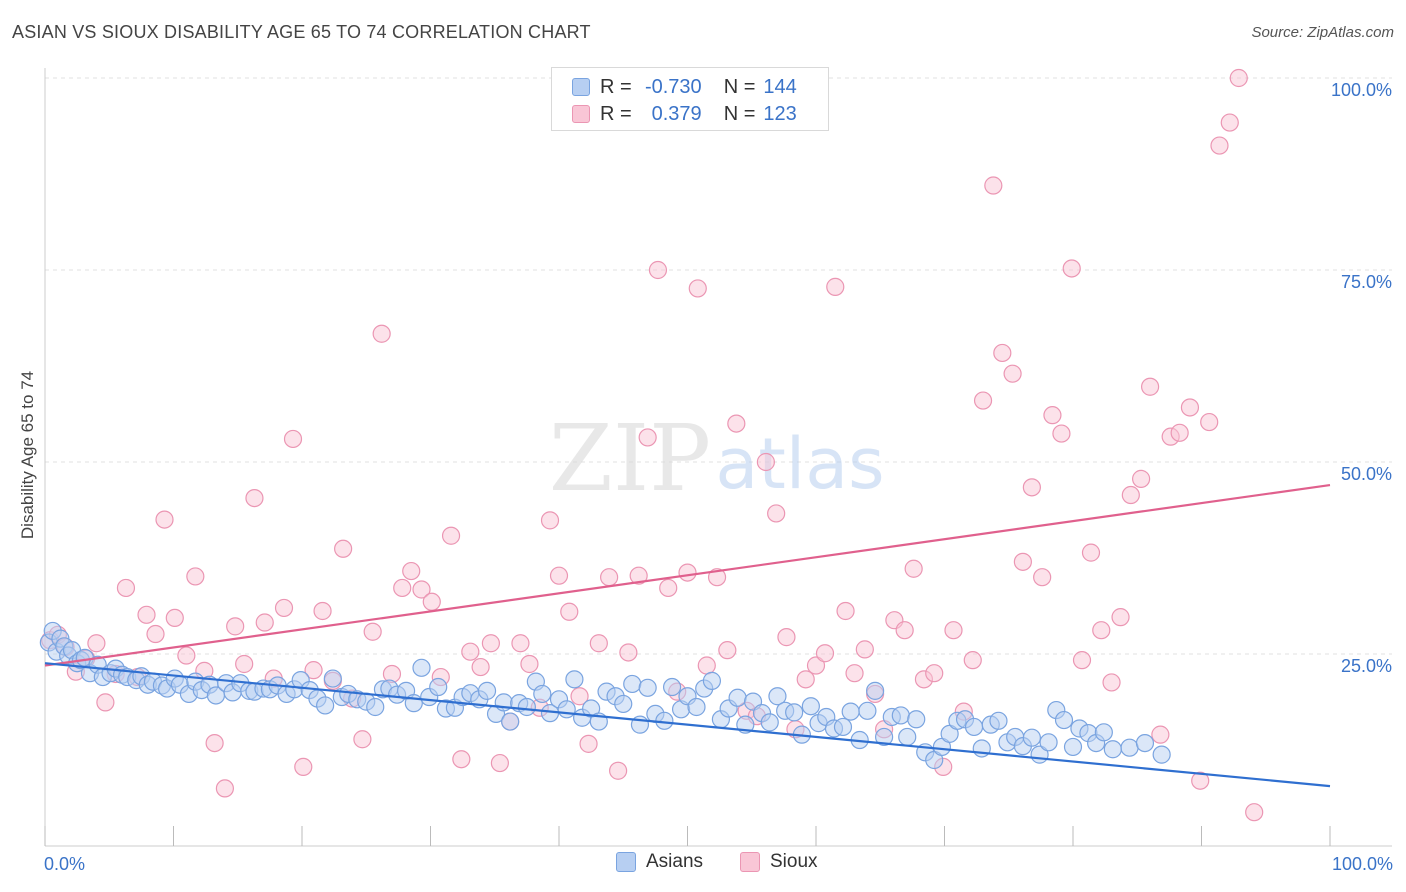  What do you see at coordinates (1366, 666) in the screenshot?
I see `y-tick-label: 25.0%` at bounding box center [1366, 666].